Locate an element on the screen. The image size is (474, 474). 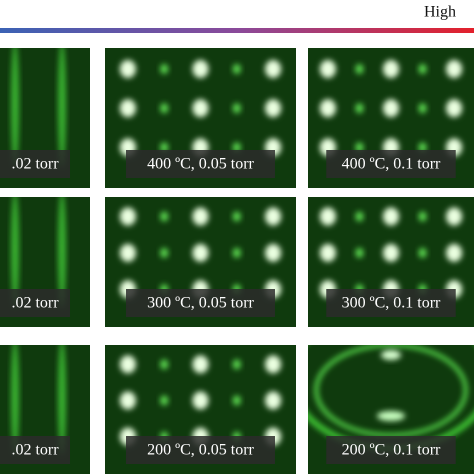
rheed-panel: 300 ºC, 0.1 torr is located at coordinates (391, 262).